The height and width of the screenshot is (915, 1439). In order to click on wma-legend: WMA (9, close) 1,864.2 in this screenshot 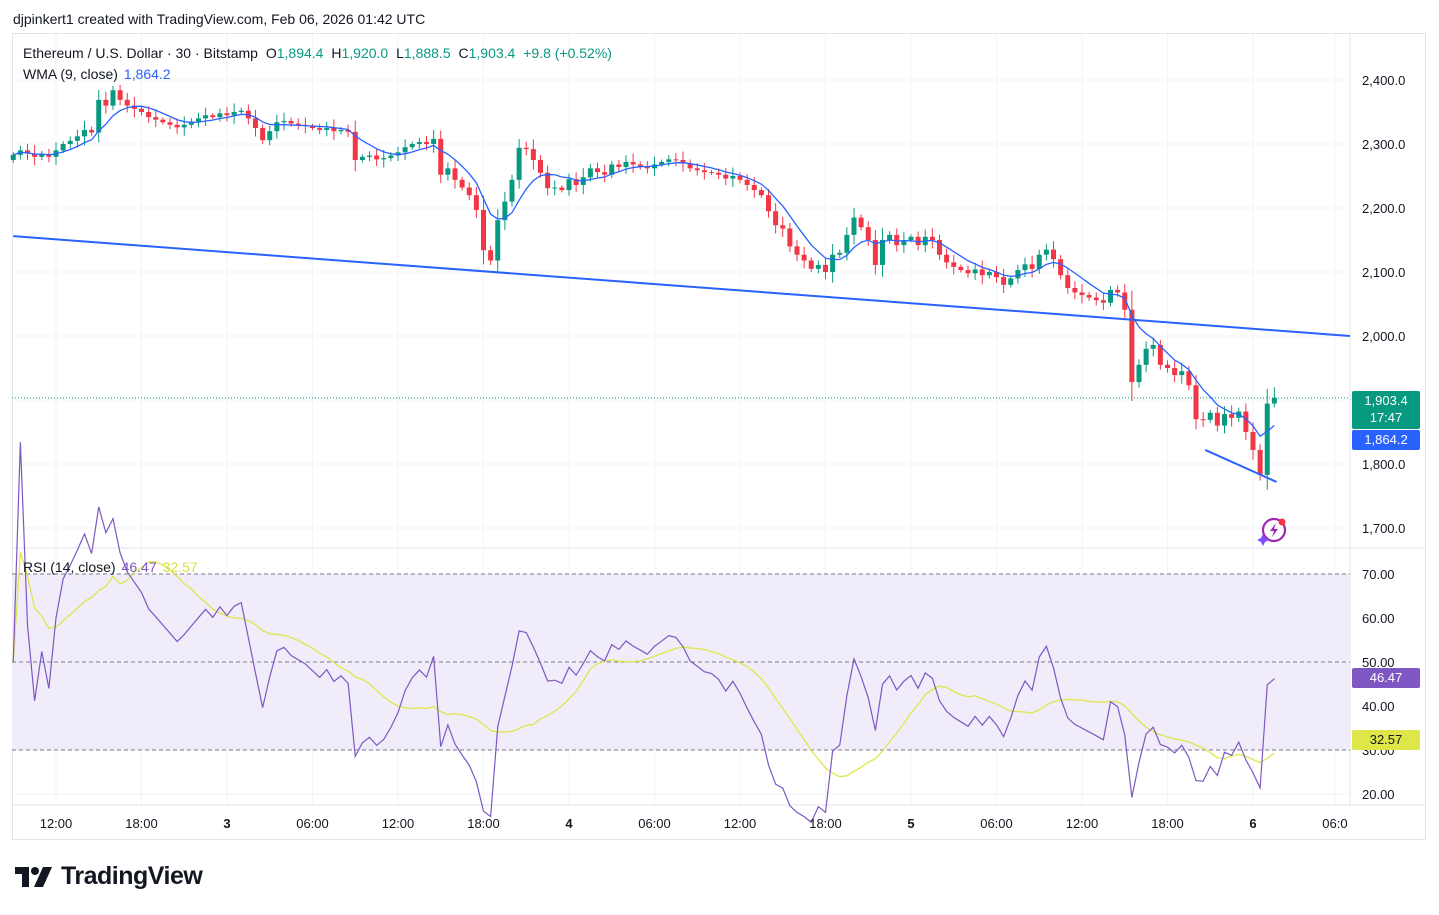, I will do `click(97, 74)`.